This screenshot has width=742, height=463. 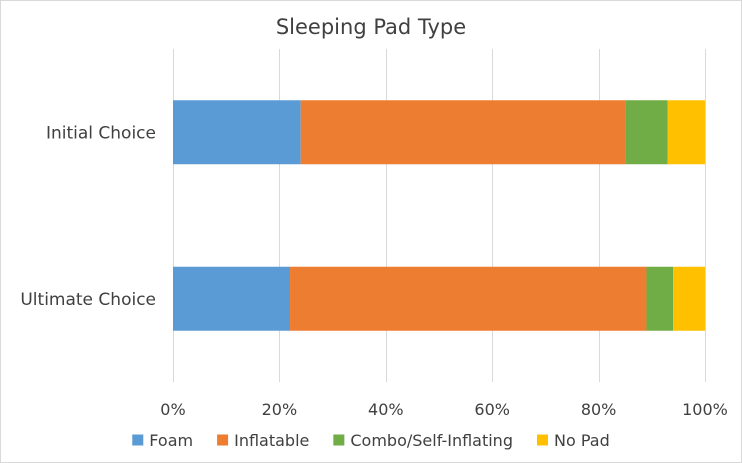 What do you see at coordinates (599, 409) in the screenshot?
I see `x-tick-label: 80%` at bounding box center [599, 409].